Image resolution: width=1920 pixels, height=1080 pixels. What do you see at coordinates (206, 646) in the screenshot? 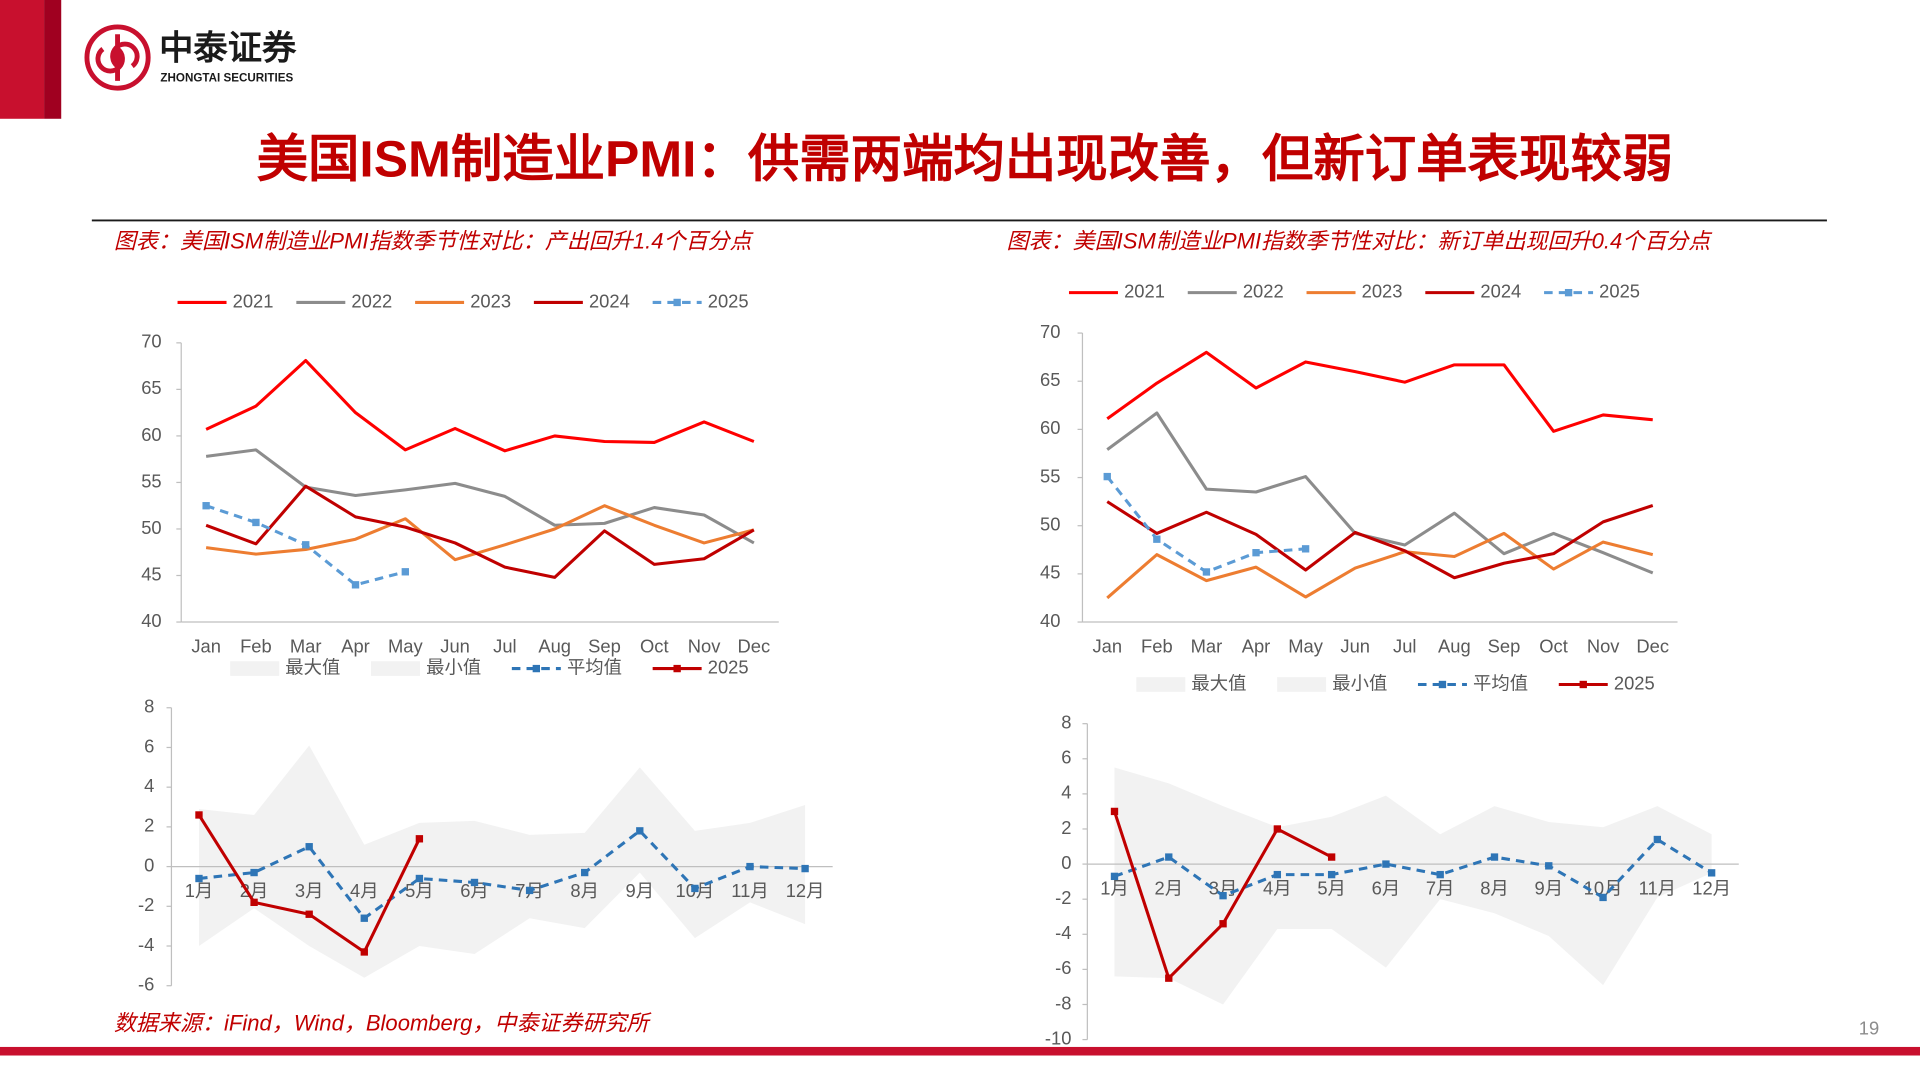
I see `x-tick-label: Jan` at bounding box center [206, 646].